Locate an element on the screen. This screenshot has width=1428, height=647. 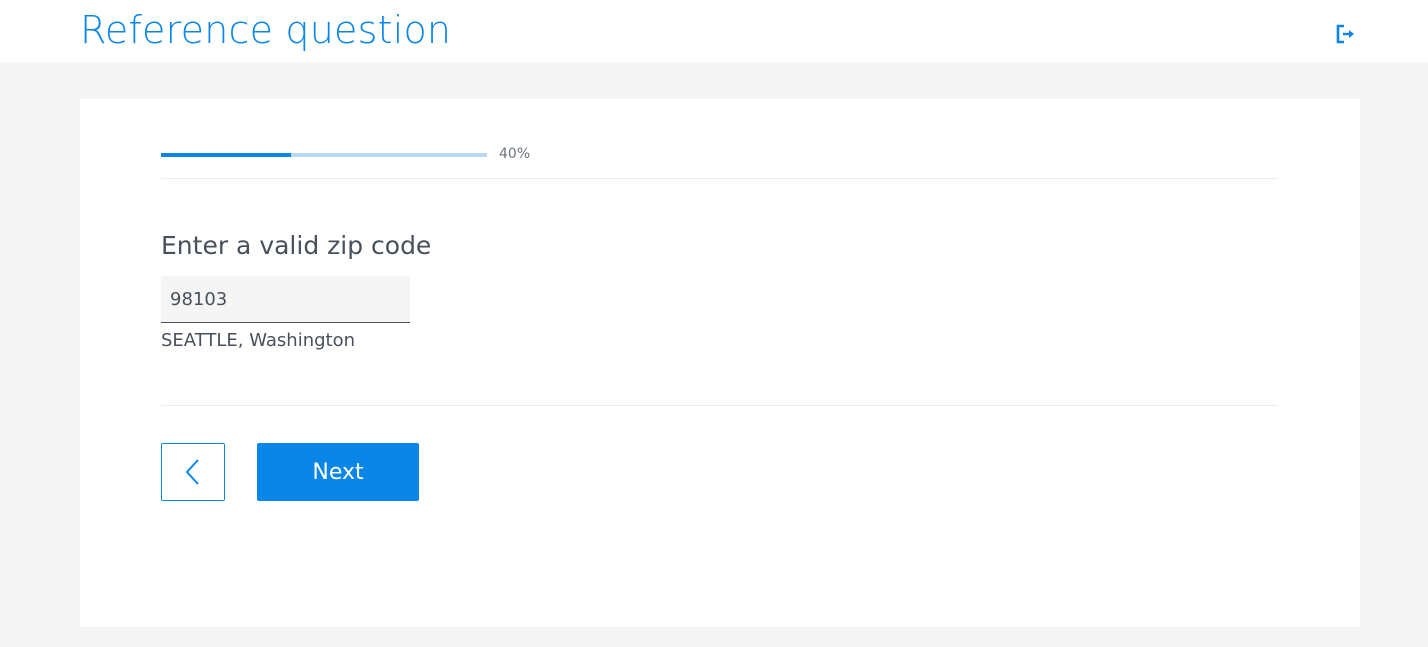
back-button is located at coordinates (193, 472).